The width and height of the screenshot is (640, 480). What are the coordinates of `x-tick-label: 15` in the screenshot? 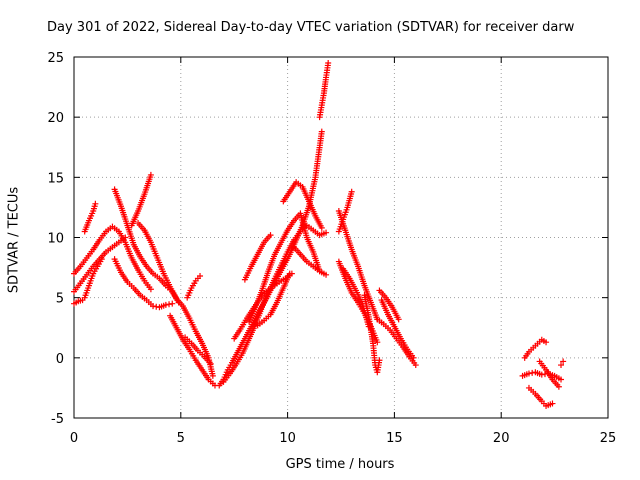 It's located at (394, 438).